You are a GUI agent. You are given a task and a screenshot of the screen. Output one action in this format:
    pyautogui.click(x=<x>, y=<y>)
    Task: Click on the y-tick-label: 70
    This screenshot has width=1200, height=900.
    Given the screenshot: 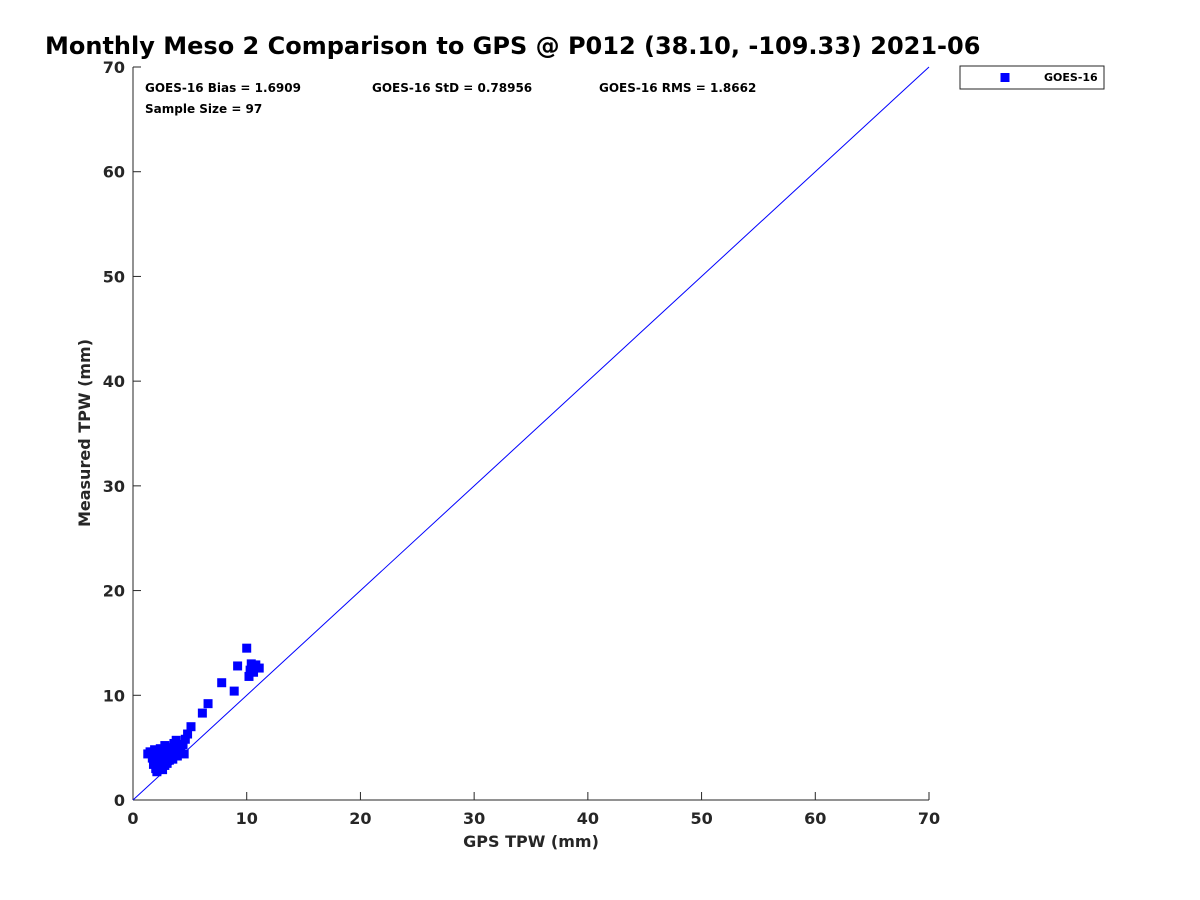 What is the action you would take?
    pyautogui.click(x=114, y=67)
    